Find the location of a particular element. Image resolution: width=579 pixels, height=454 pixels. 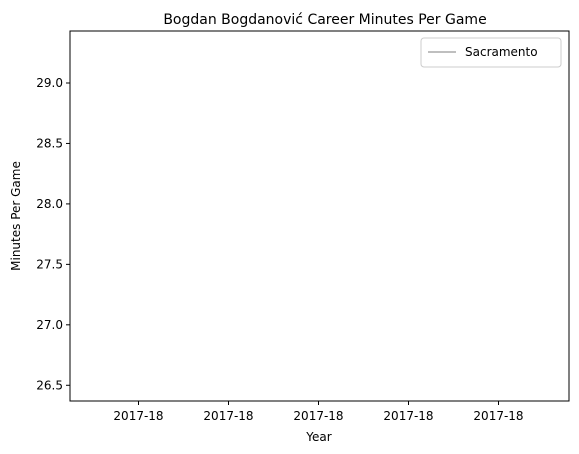

legend-box is located at coordinates (491, 52).